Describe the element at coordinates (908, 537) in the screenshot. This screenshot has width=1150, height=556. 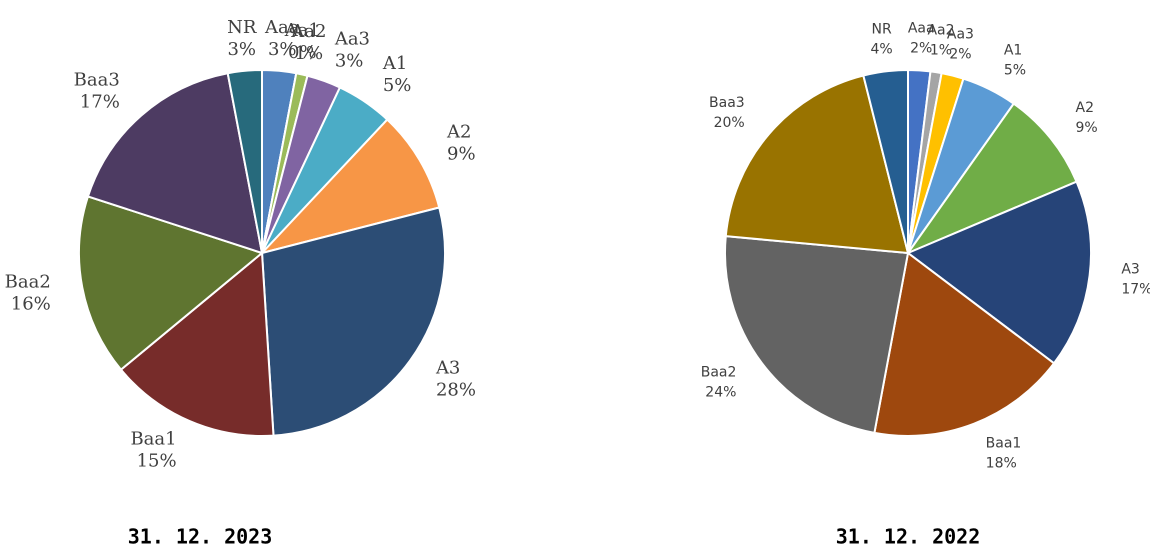
I see `chart-title: 31. 12. 2022` at that location.